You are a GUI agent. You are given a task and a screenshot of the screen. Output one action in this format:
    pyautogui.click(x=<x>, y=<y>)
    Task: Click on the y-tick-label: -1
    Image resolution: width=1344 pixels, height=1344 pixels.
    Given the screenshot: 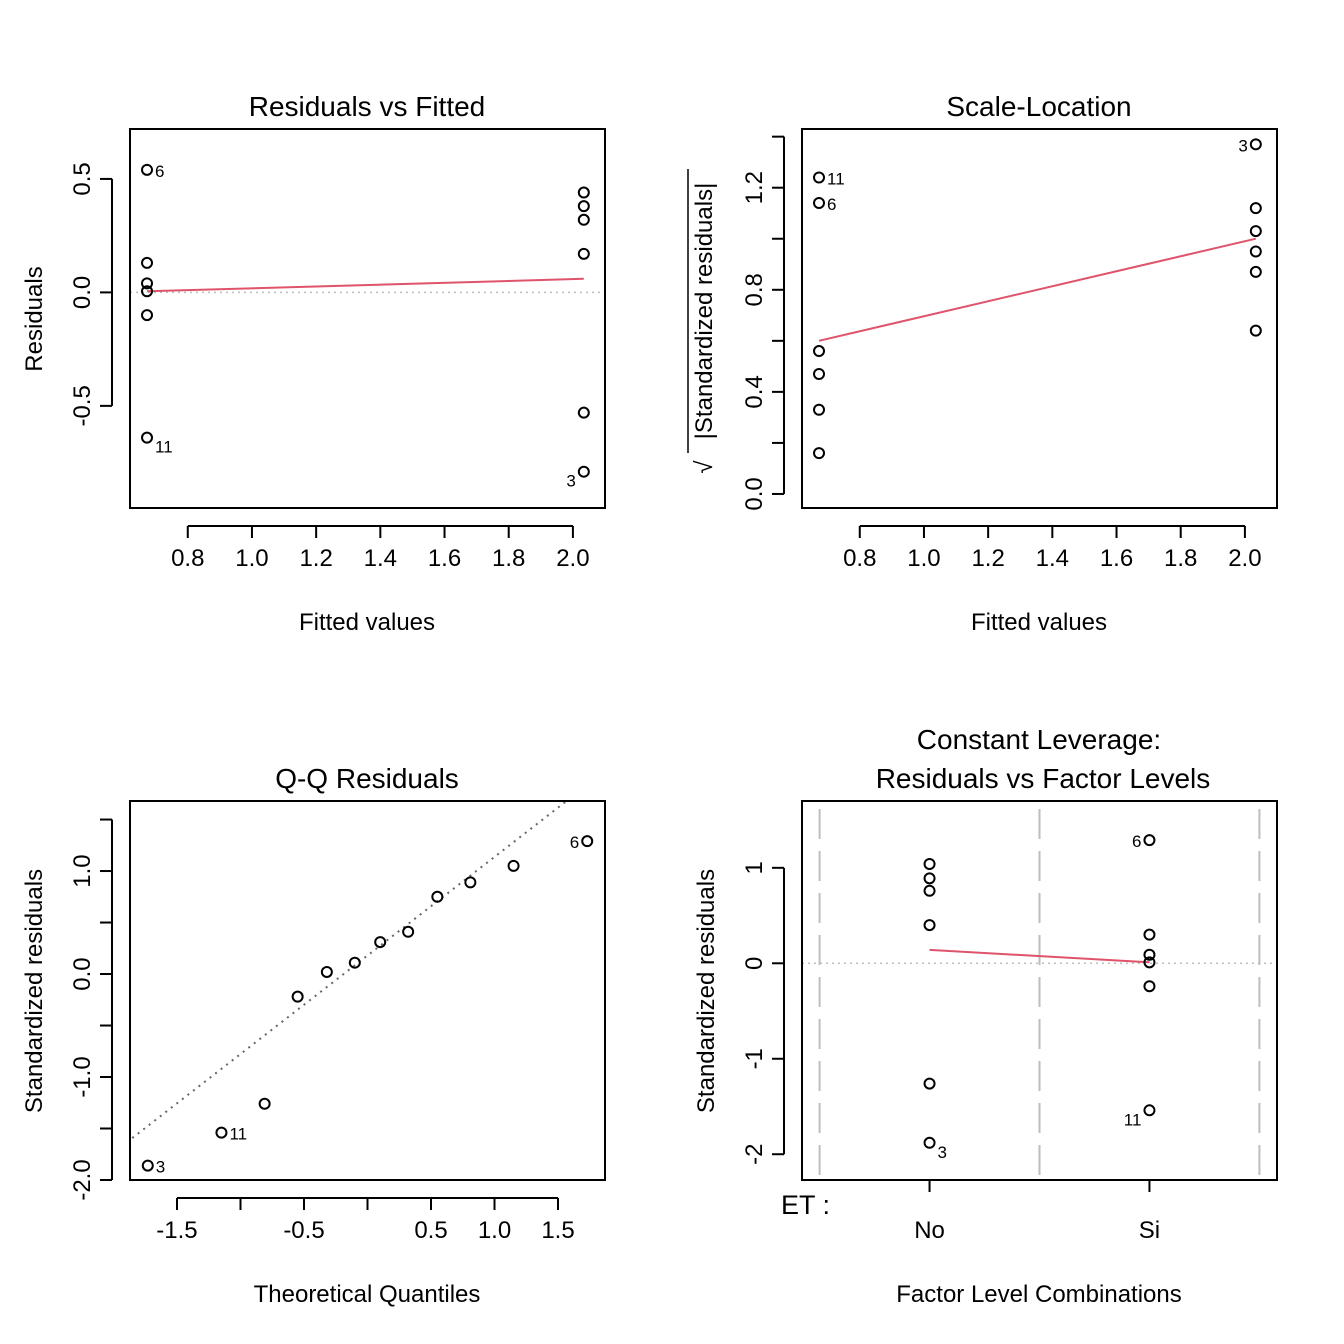 What is the action you would take?
    pyautogui.click(x=754, y=1058)
    